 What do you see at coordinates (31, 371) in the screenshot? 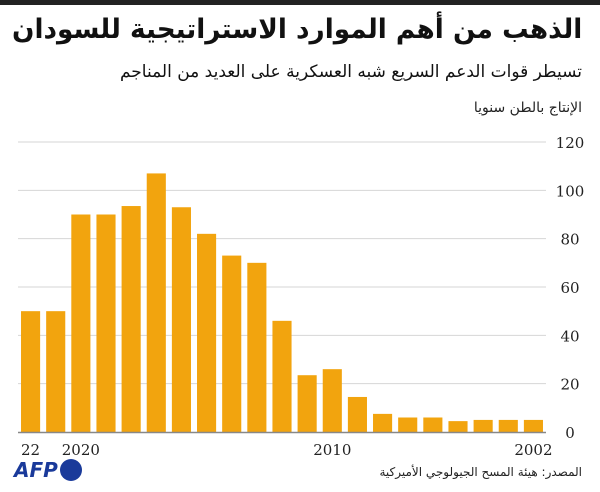
I see `bar-2022` at bounding box center [31, 371].